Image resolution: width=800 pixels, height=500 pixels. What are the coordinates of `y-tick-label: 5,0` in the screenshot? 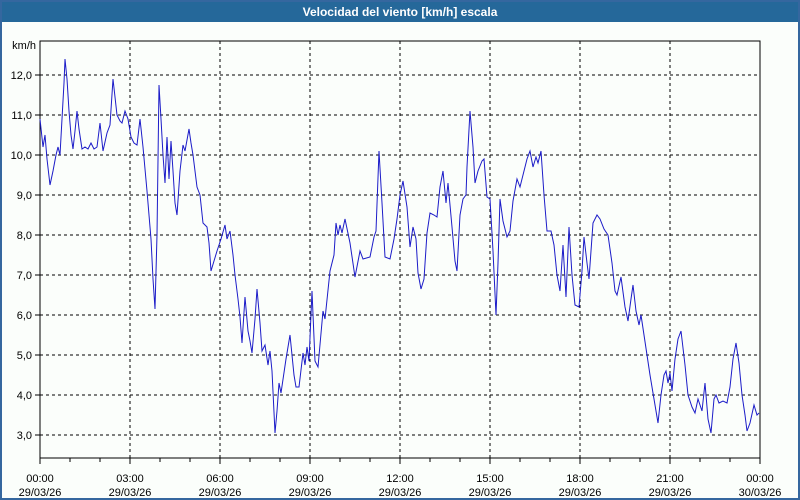 It's located at (24, 356).